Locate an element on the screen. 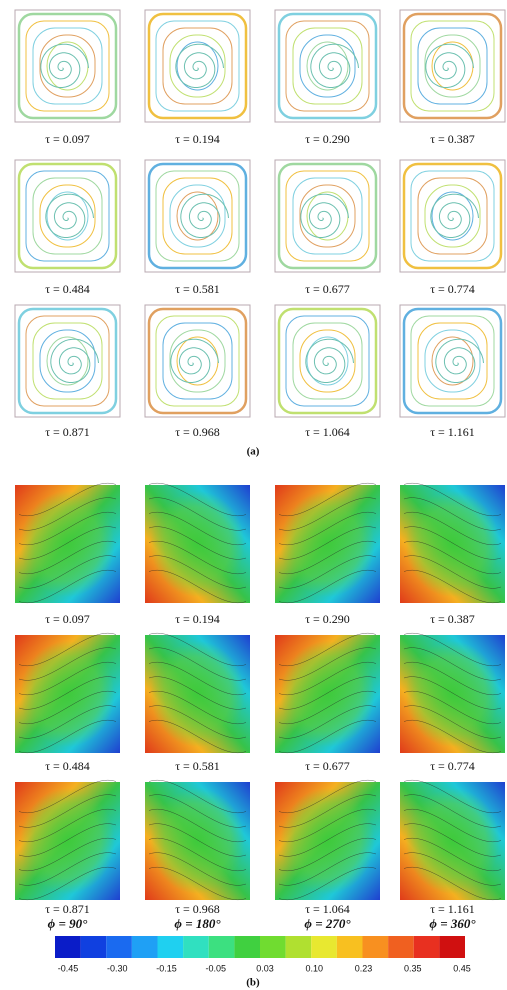  time-label: τ = 0.774 is located at coordinates (452, 289).